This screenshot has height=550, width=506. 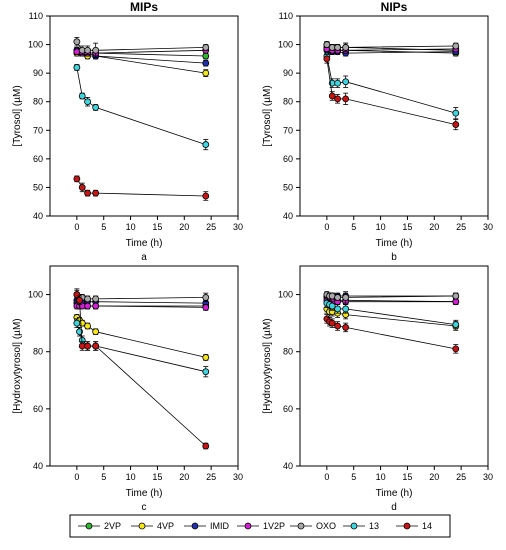 What do you see at coordinates (427, 526) in the screenshot?
I see `legend-label: 14` at bounding box center [427, 526].